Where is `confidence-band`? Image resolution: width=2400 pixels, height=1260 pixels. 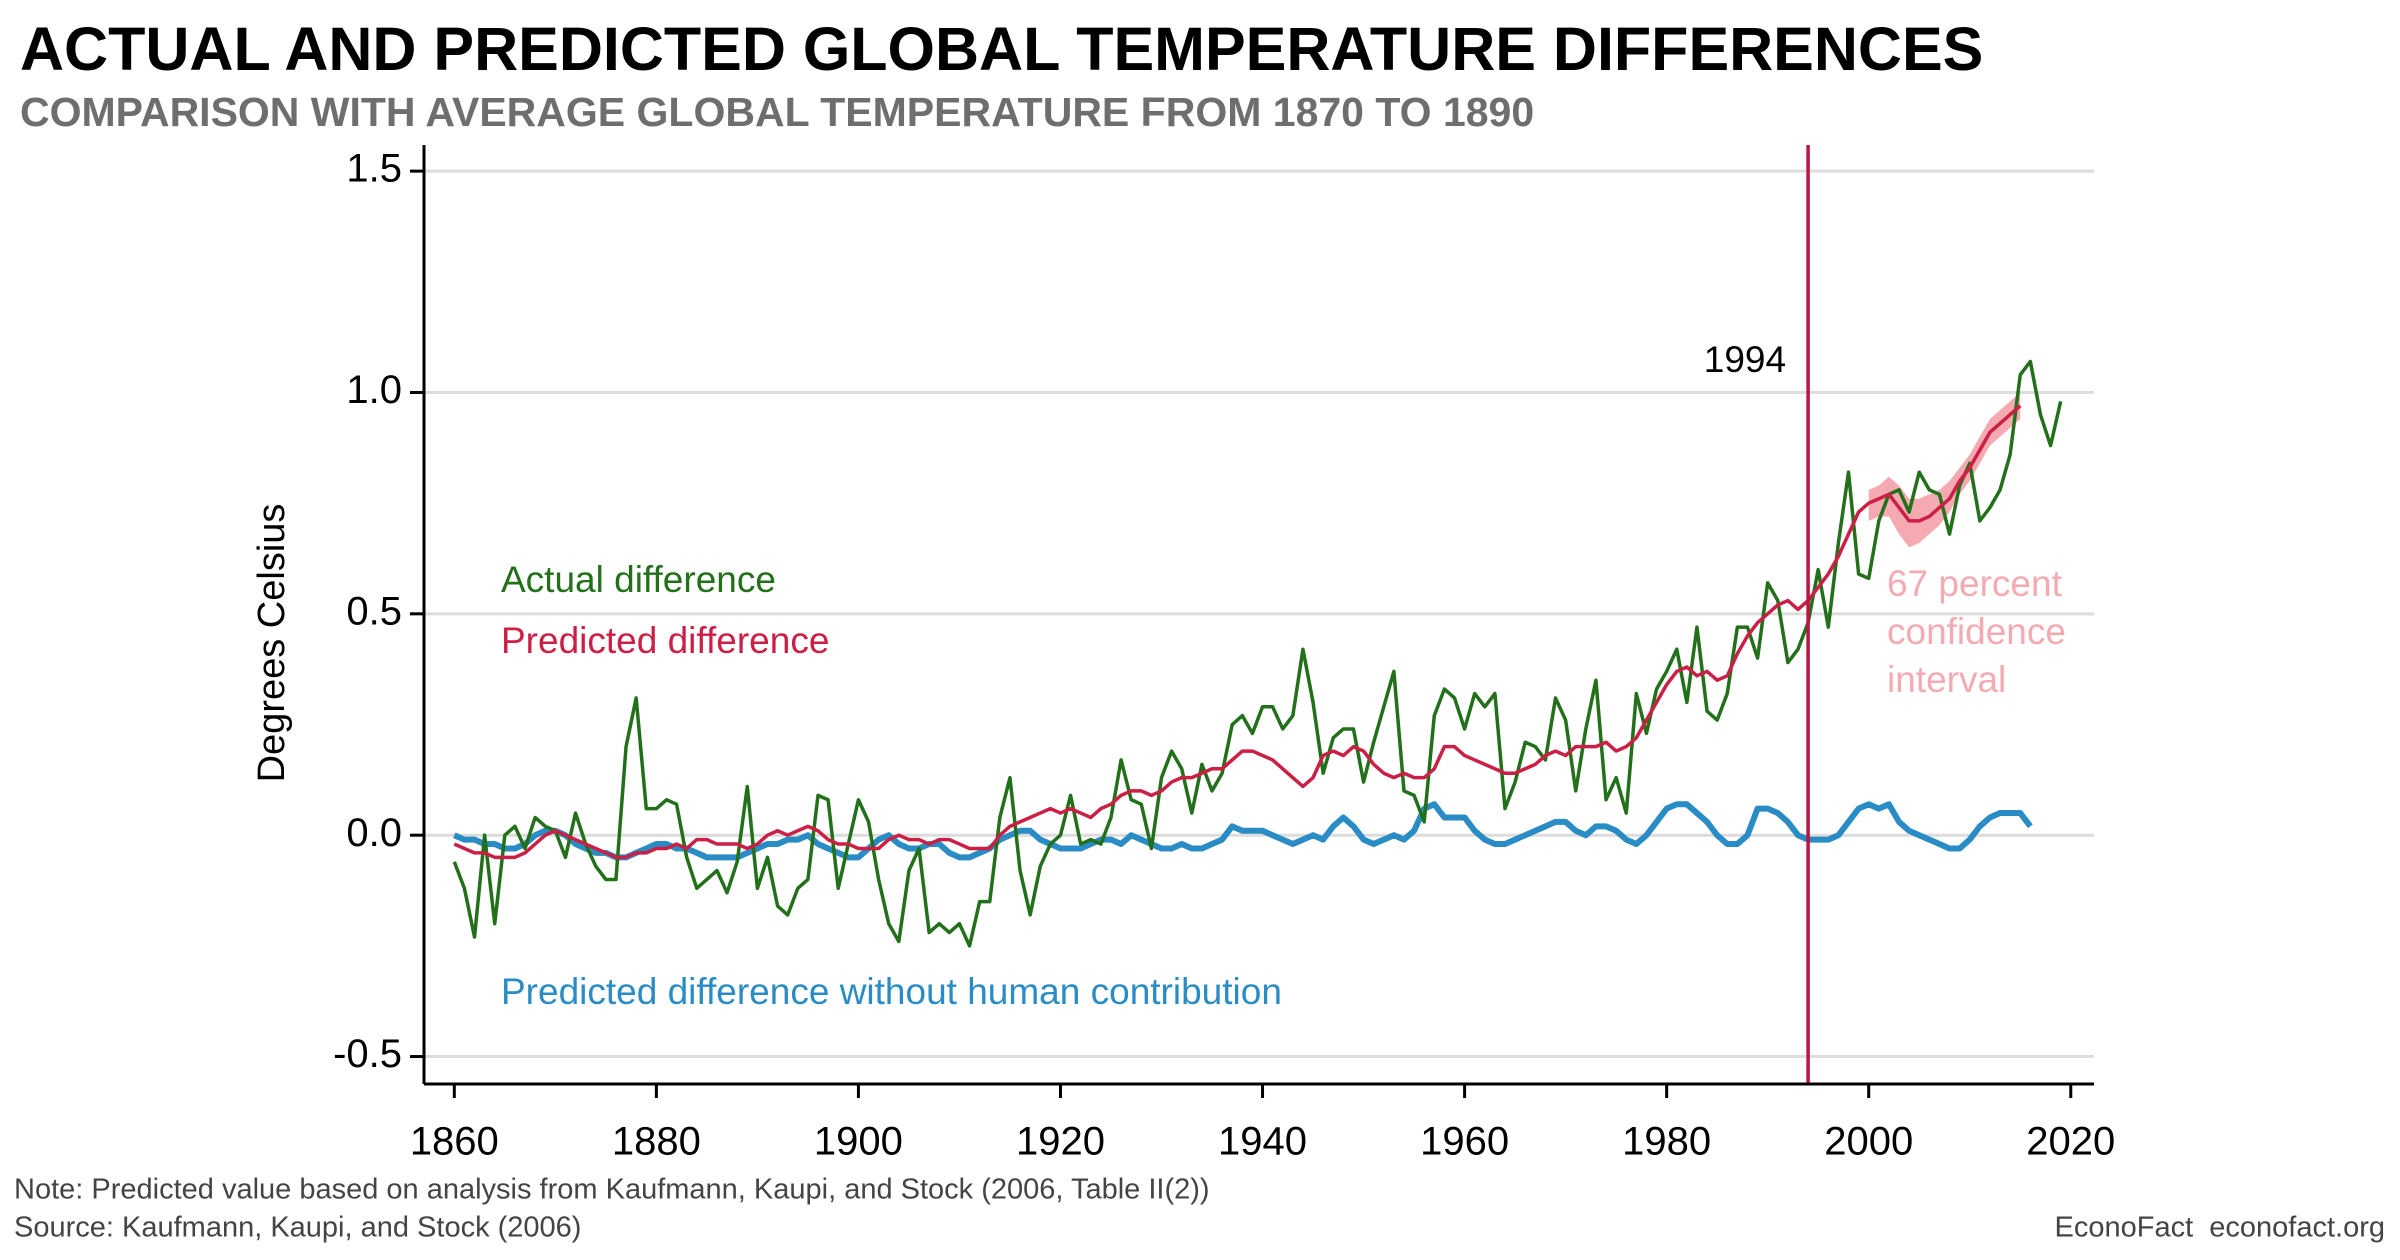
confidence-band is located at coordinates (1944, 470).